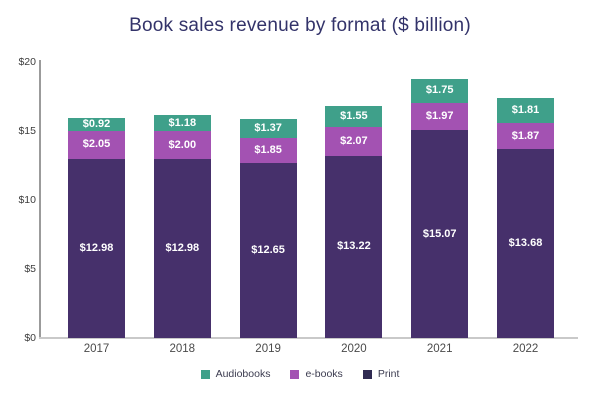 The image size is (600, 400). I want to click on bar-value-label: $1.85, so click(268, 150).